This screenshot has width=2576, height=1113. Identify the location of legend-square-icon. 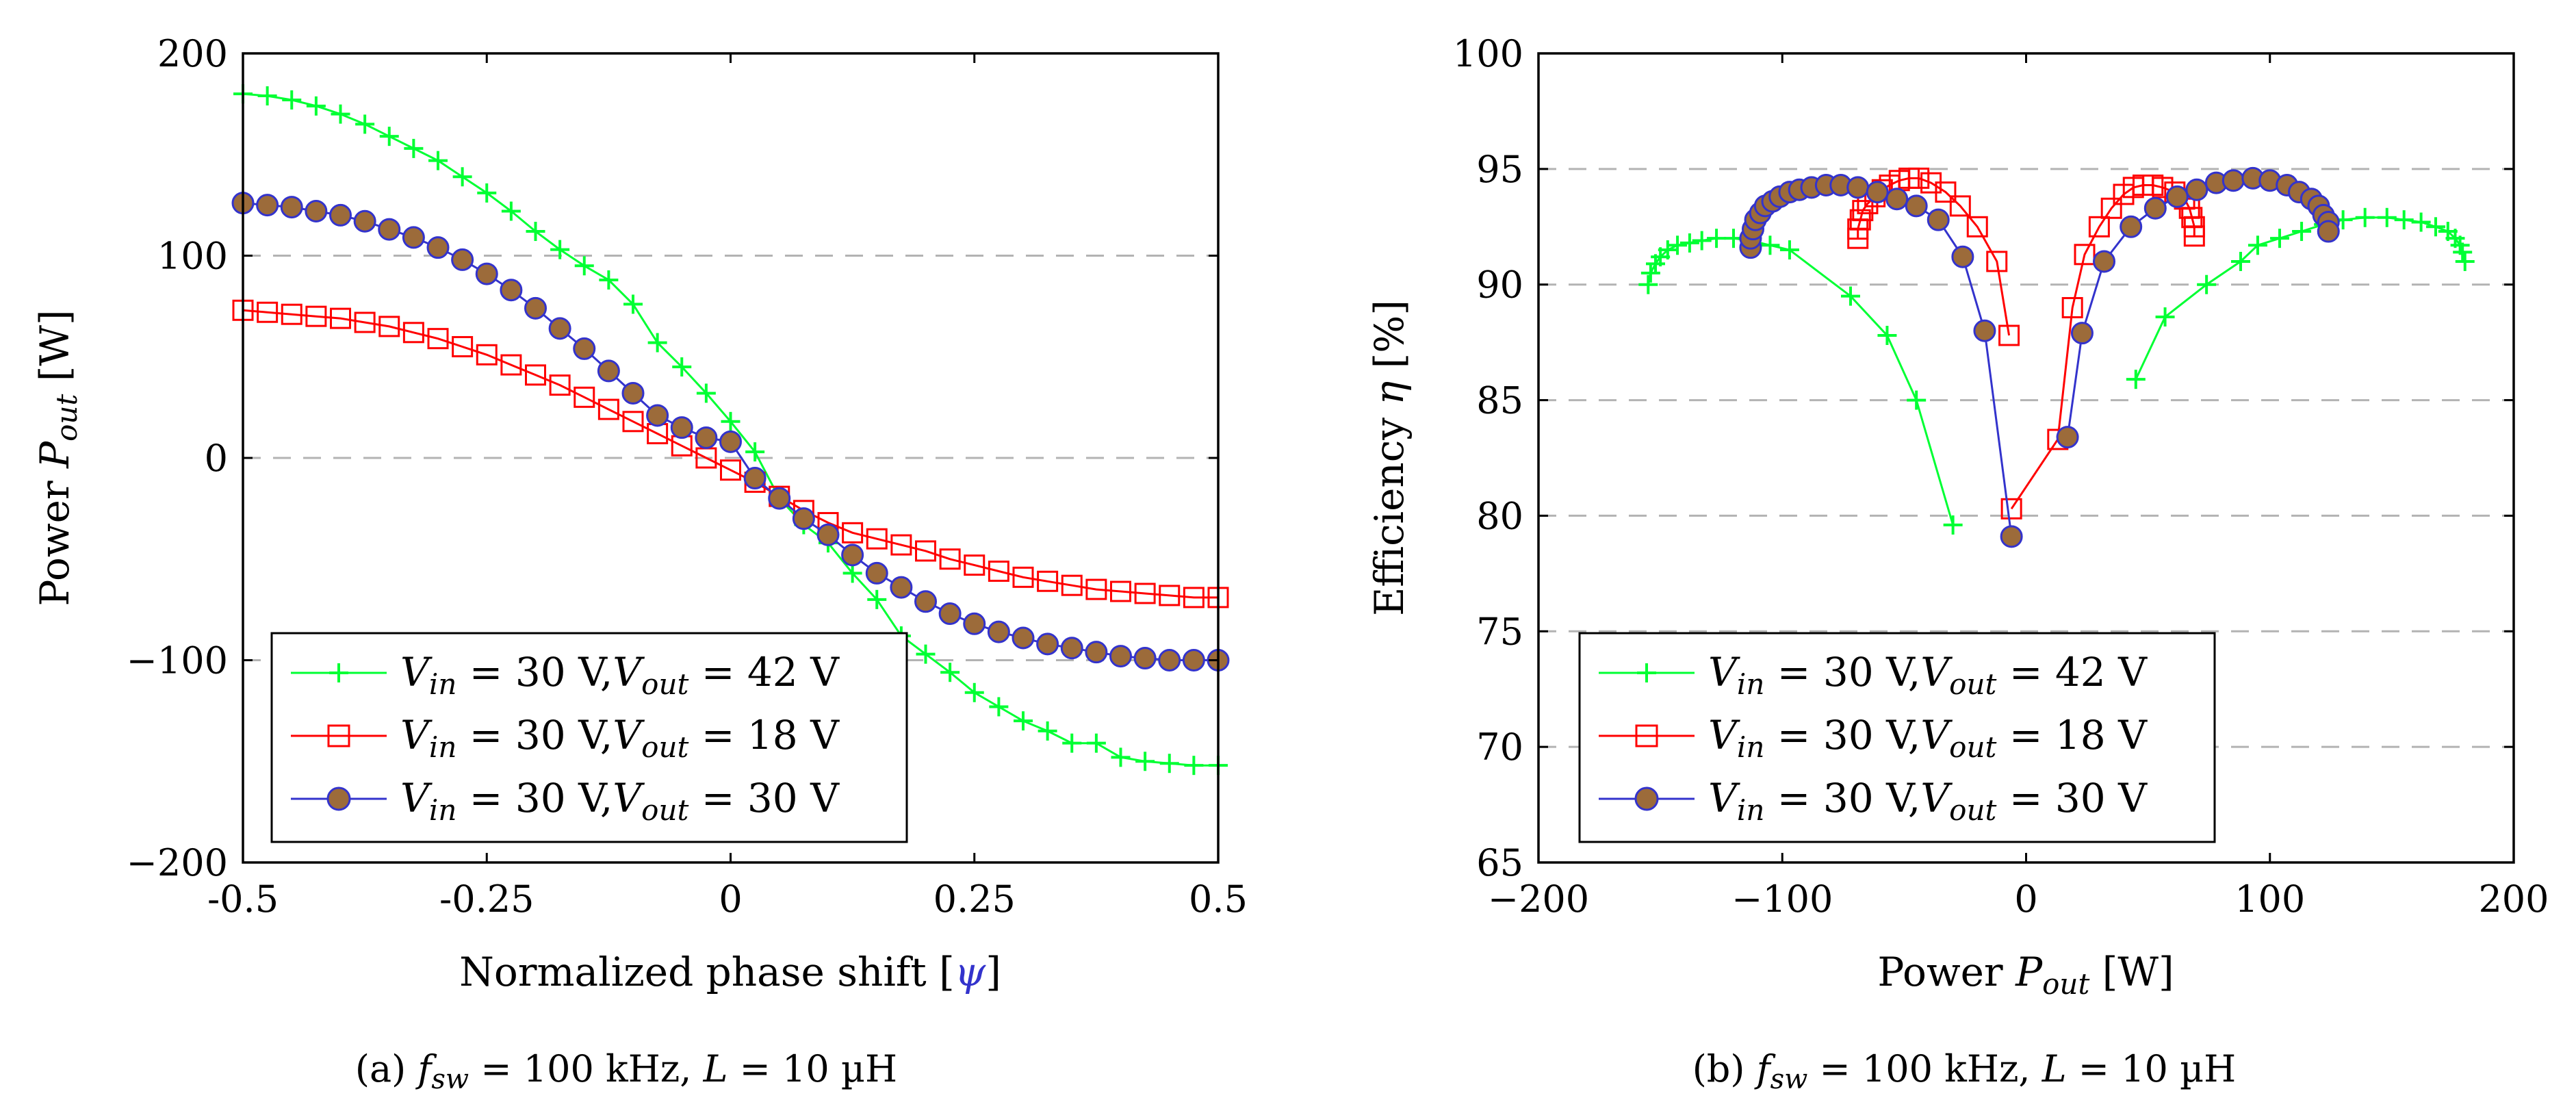
(338, 735).